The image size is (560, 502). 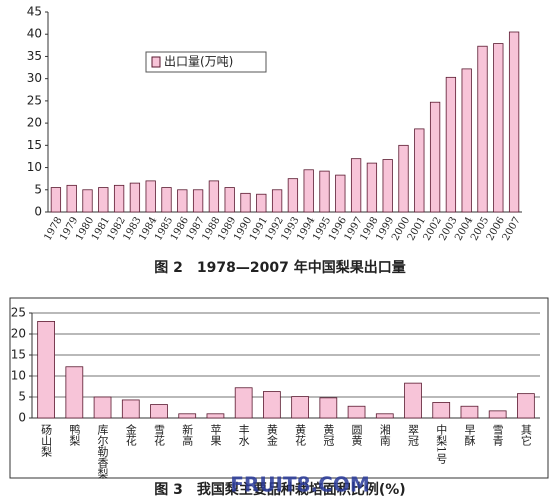 I want to click on x-tick-label: 丰水, so click(x=243, y=435).